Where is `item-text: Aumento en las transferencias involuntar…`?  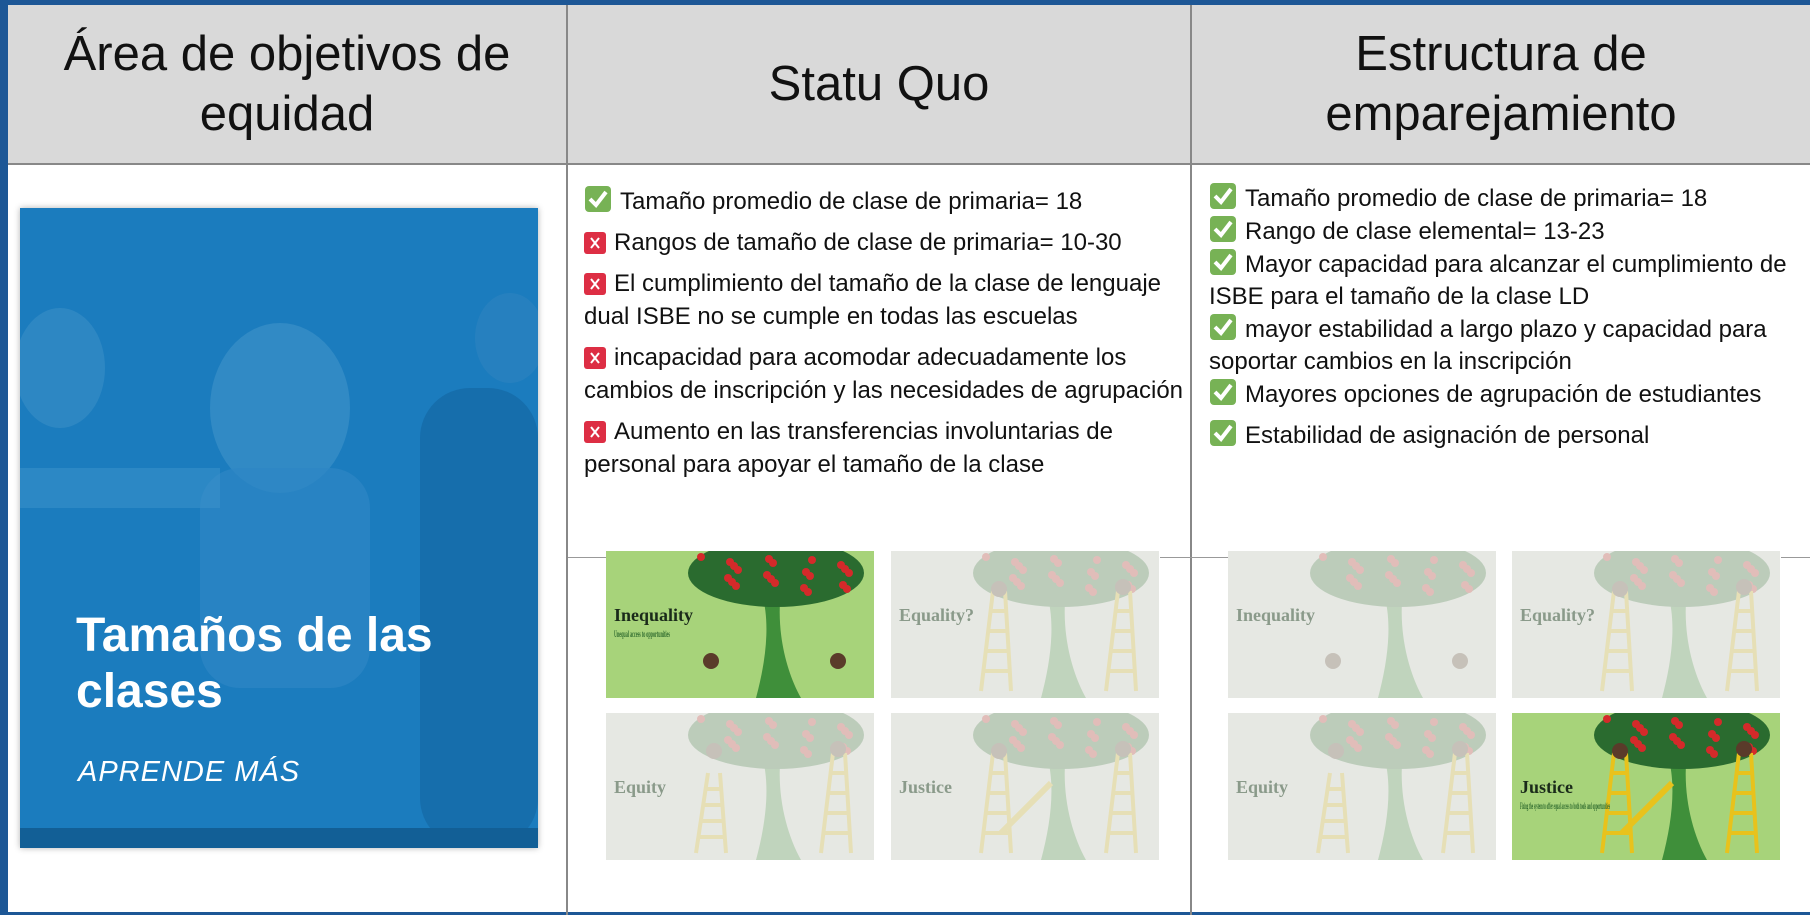 item-text: Aumento en las transferencias involuntar… is located at coordinates (848, 448).